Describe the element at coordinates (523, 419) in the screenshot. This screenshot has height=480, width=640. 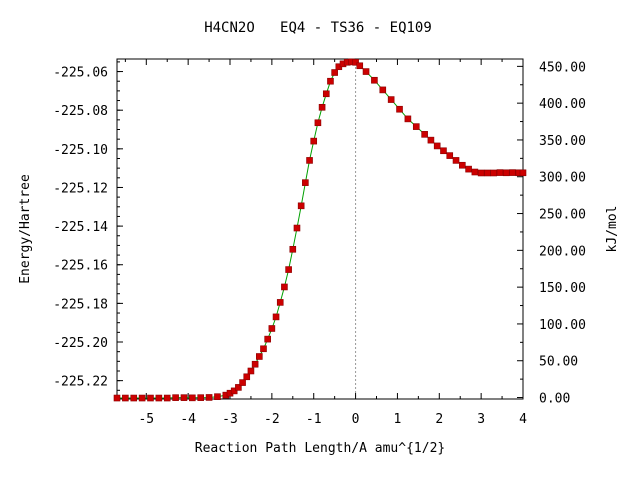
I see `x-tick-label: 4` at that location.